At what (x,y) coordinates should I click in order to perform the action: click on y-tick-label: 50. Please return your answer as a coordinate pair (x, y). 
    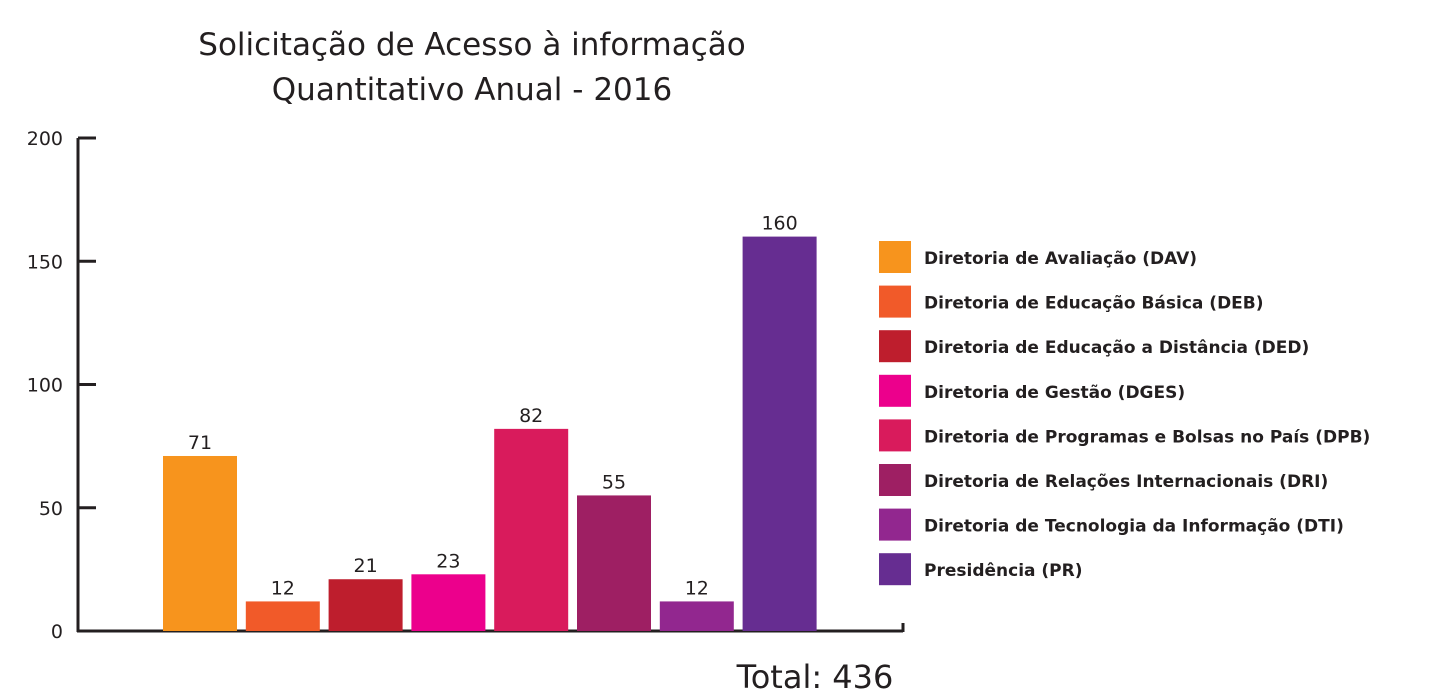
    Looking at the image, I should click on (51, 509).